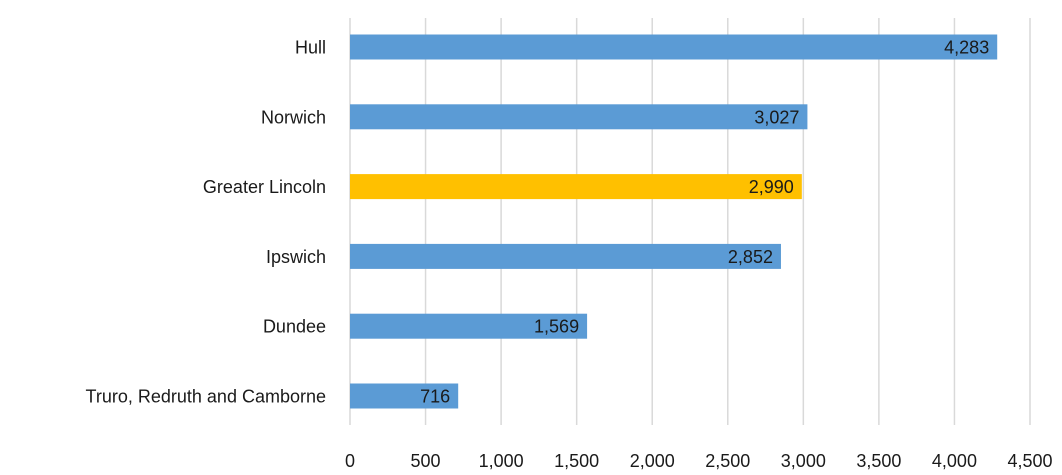 This screenshot has height=475, width=1062. I want to click on data-label: 3,027, so click(776, 117).